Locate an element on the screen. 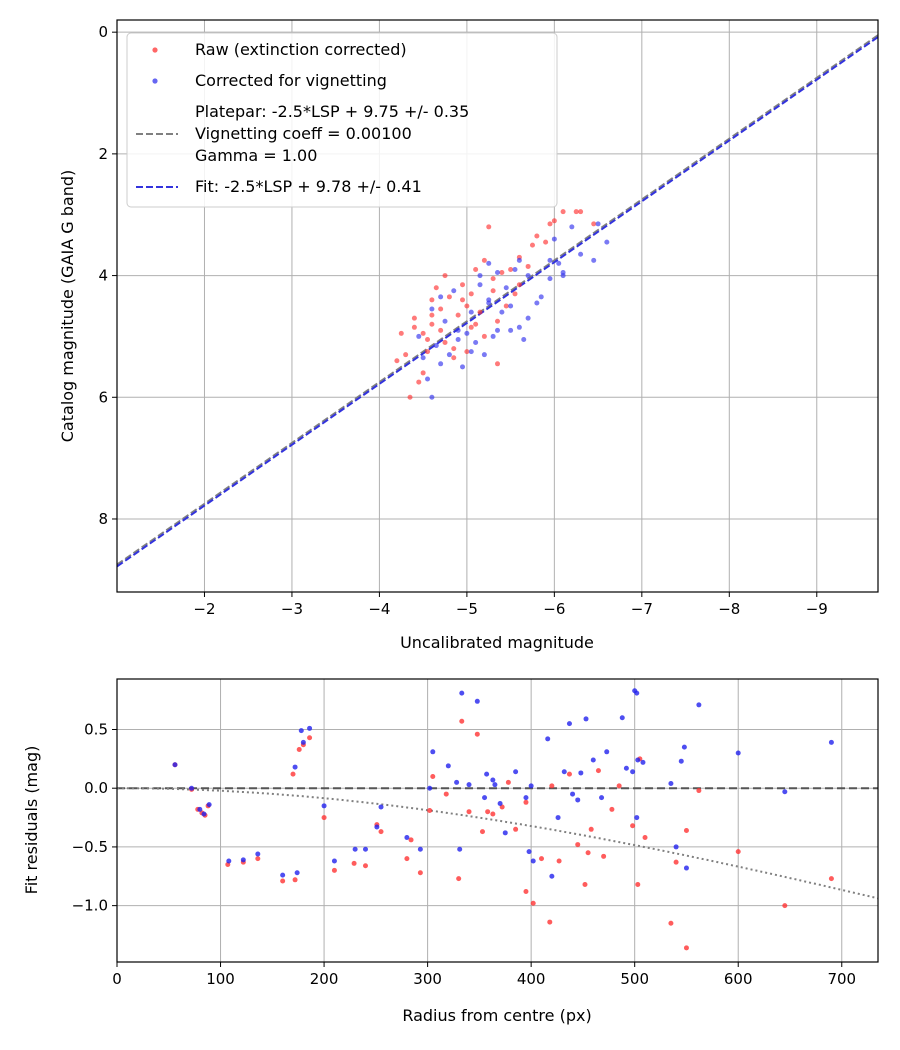  chart2-x-tick-label: 600 is located at coordinates (738, 979).